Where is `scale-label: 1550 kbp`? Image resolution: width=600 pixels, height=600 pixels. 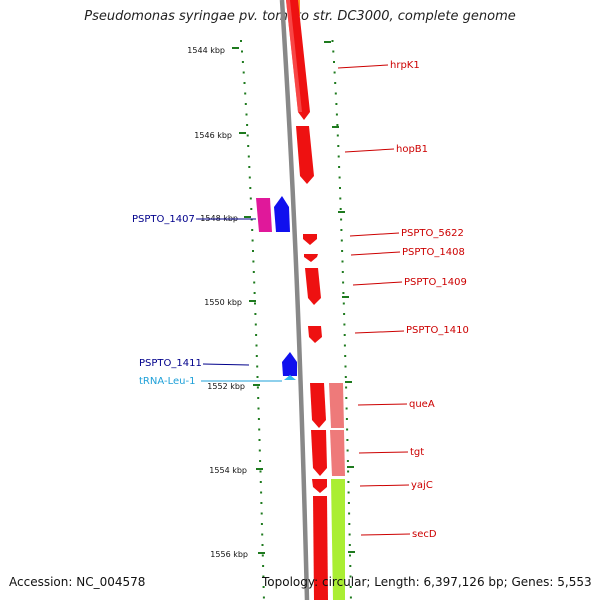 scale-label: 1550 kbp is located at coordinates (223, 302).